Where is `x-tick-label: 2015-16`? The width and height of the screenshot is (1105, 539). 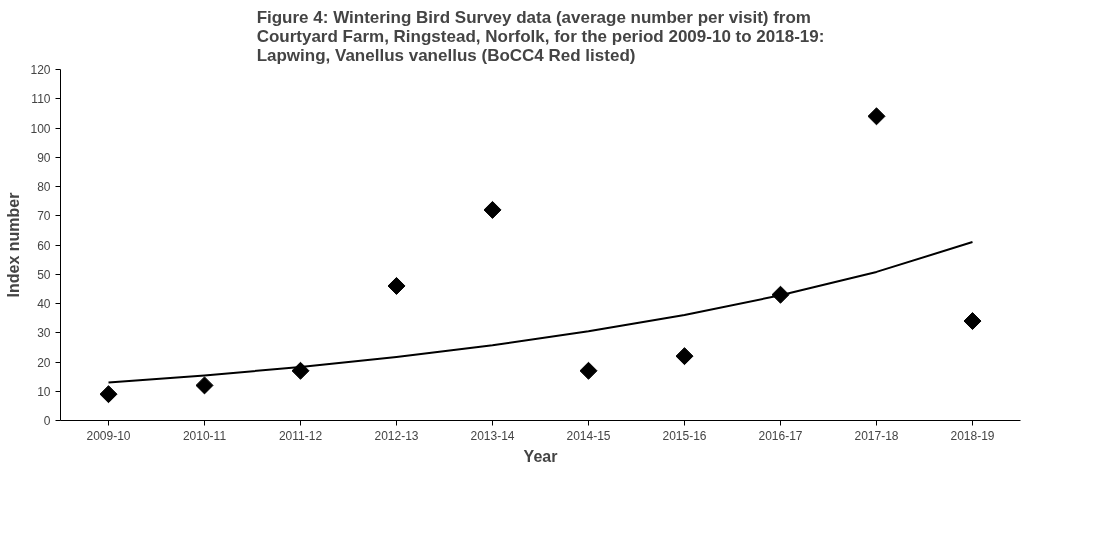
x-tick-label: 2015-16 is located at coordinates (684, 435).